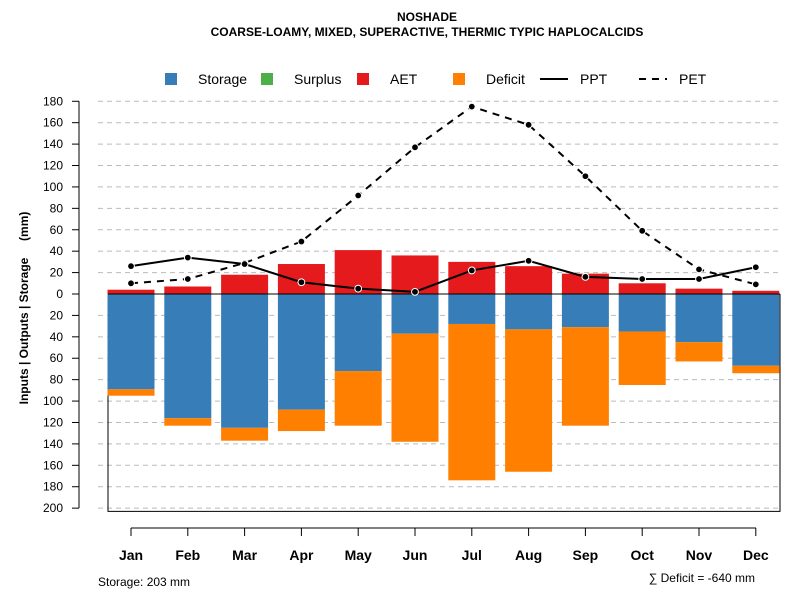 Image resolution: width=800 pixels, height=600 pixels. Describe the element at coordinates (528, 555) in the screenshot. I see `x-tick-label: Aug` at that location.